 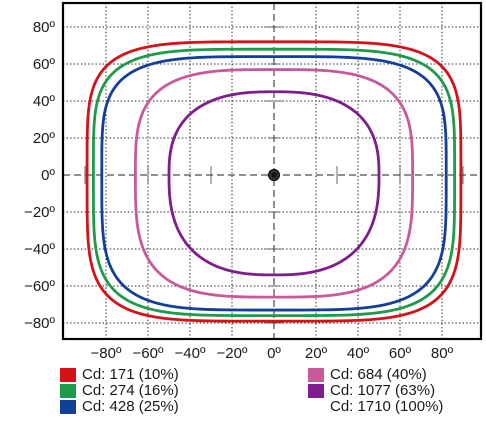 I want to click on legend-label: Cd: 428 (25%), so click(x=130, y=406).